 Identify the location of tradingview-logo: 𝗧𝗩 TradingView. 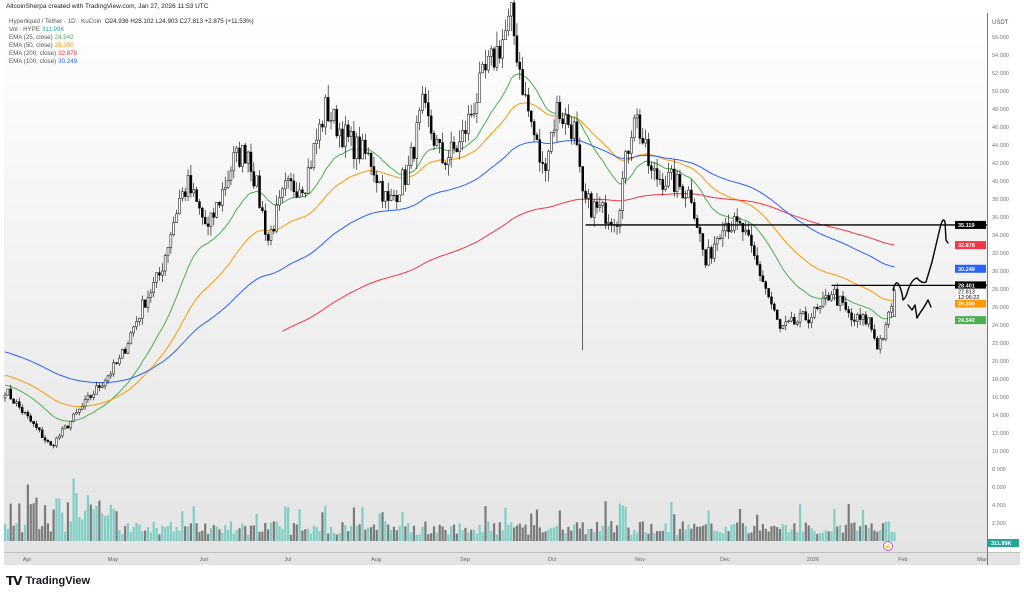
(48, 581).